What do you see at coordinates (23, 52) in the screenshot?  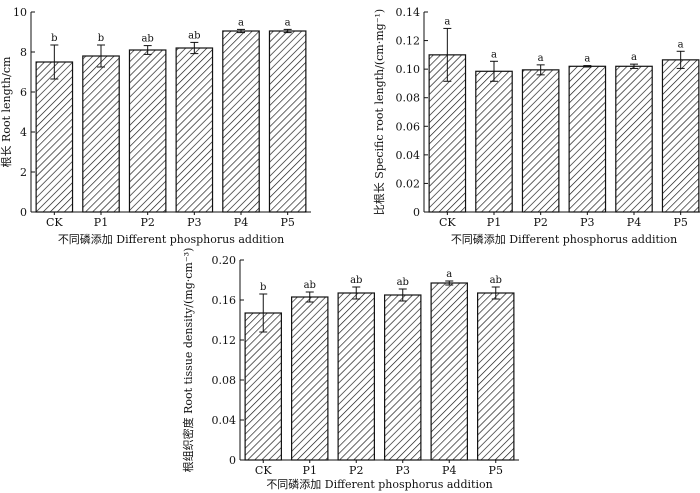 I see `y-tick-label: 8` at bounding box center [23, 52].